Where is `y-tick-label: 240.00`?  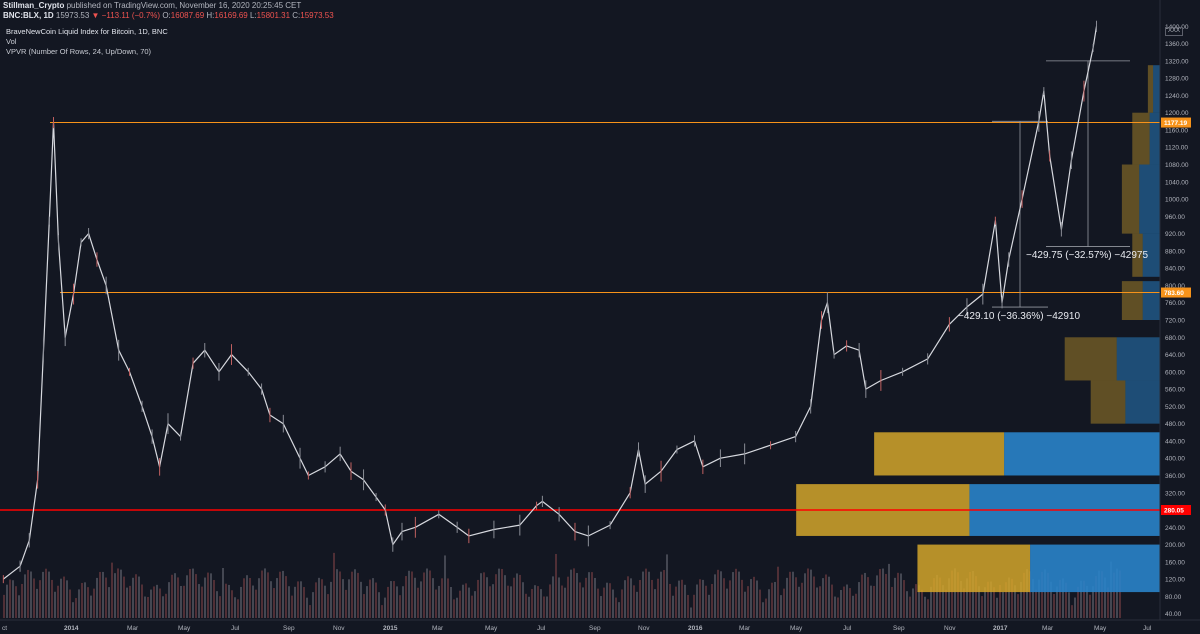
y-tick-label: 240.00 is located at coordinates (1175, 528).